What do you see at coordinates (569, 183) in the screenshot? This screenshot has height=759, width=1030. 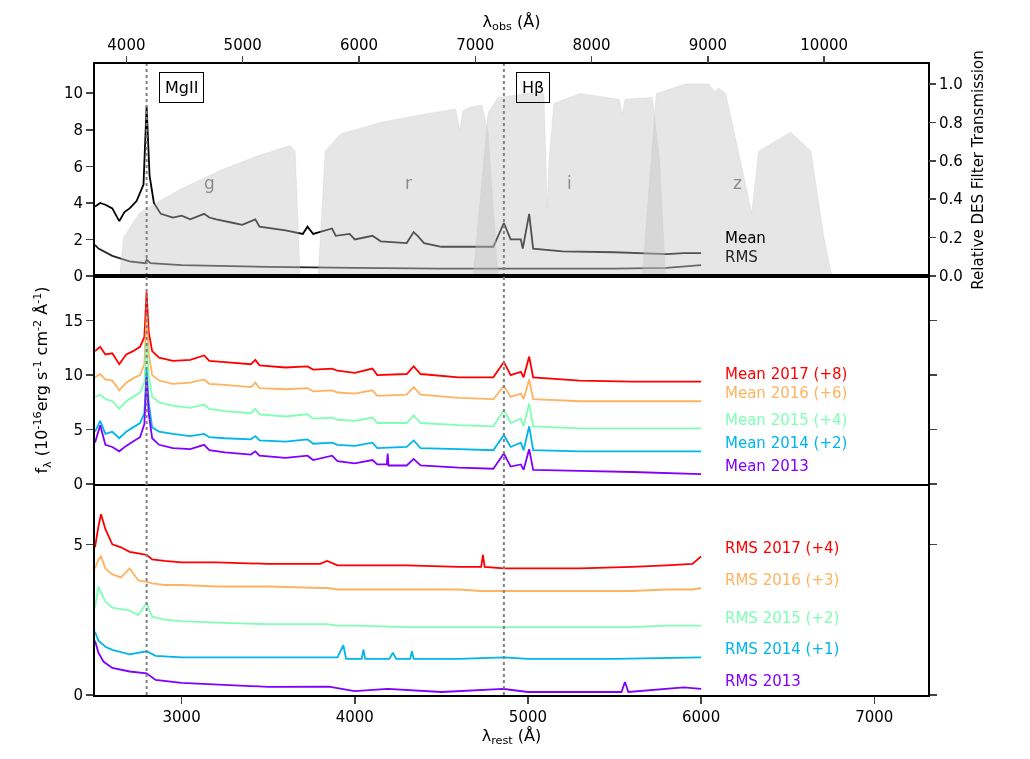 I see `series-label: i` at bounding box center [569, 183].